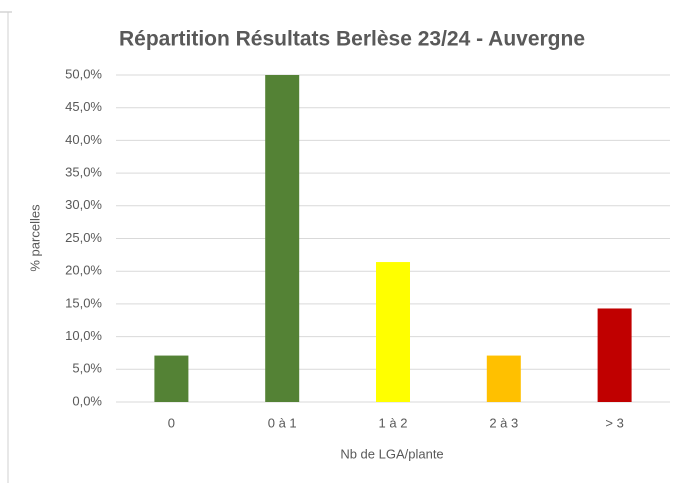 This screenshot has height=483, width=691. I want to click on y-tick-label: 35,0%, so click(83, 172).